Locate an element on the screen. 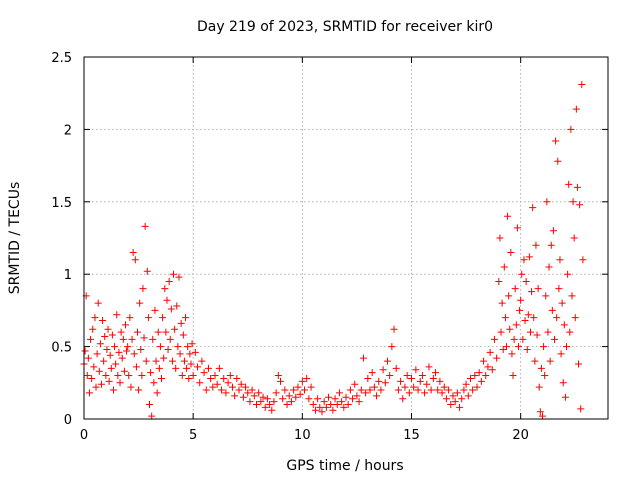 The height and width of the screenshot is (480, 640). y-tick-label: 1 is located at coordinates (68, 275).